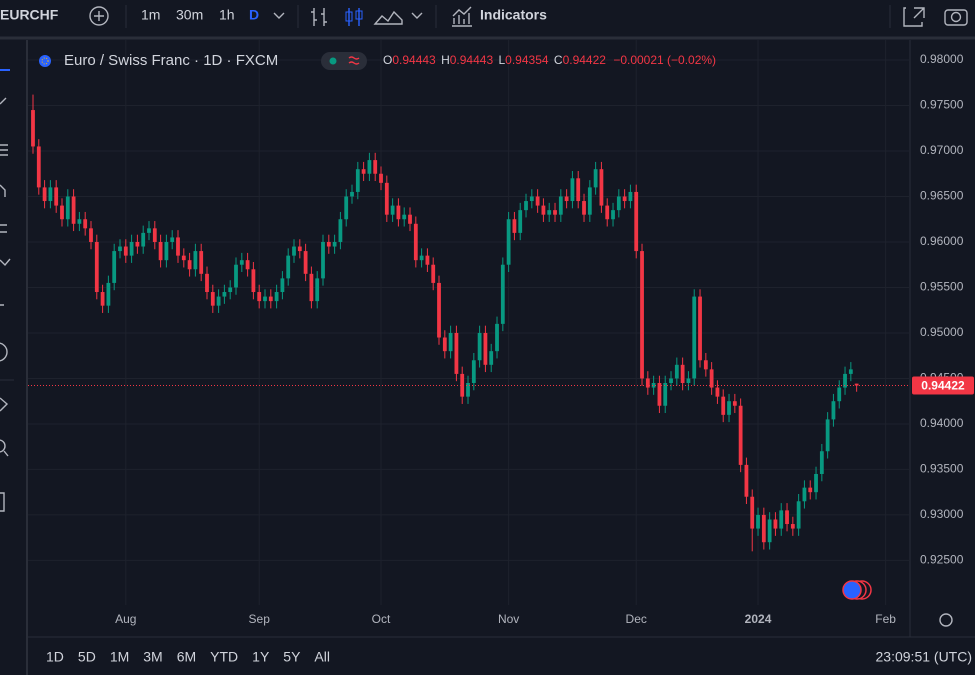 The height and width of the screenshot is (675, 975). I want to click on add-symbol, so click(99, 16).